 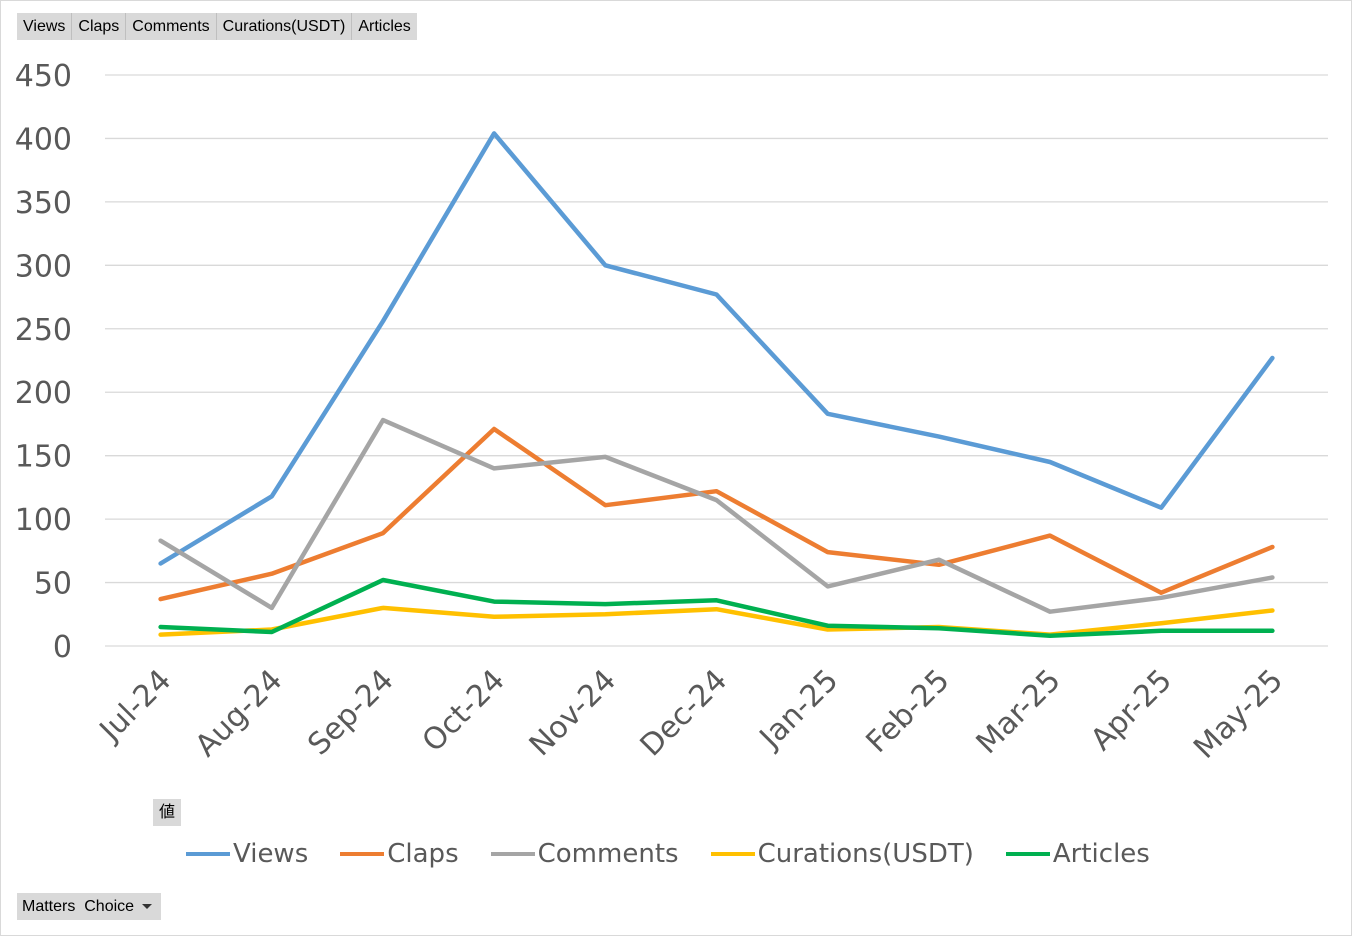 I want to click on filter-label: Matters Choice, so click(x=78, y=906).